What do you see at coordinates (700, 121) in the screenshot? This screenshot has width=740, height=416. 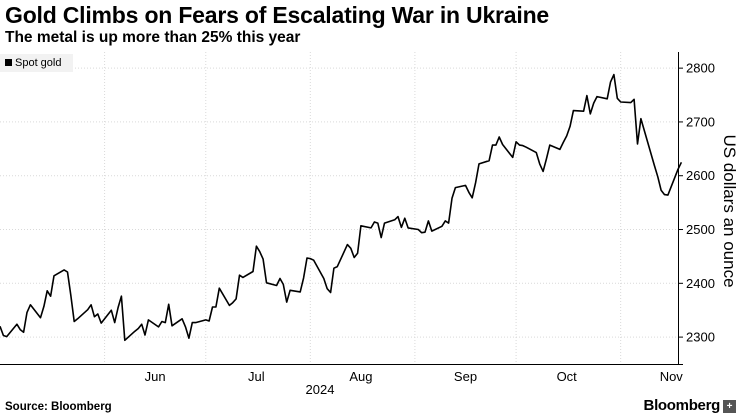 I see `y-tick-label: 2700` at bounding box center [700, 121].